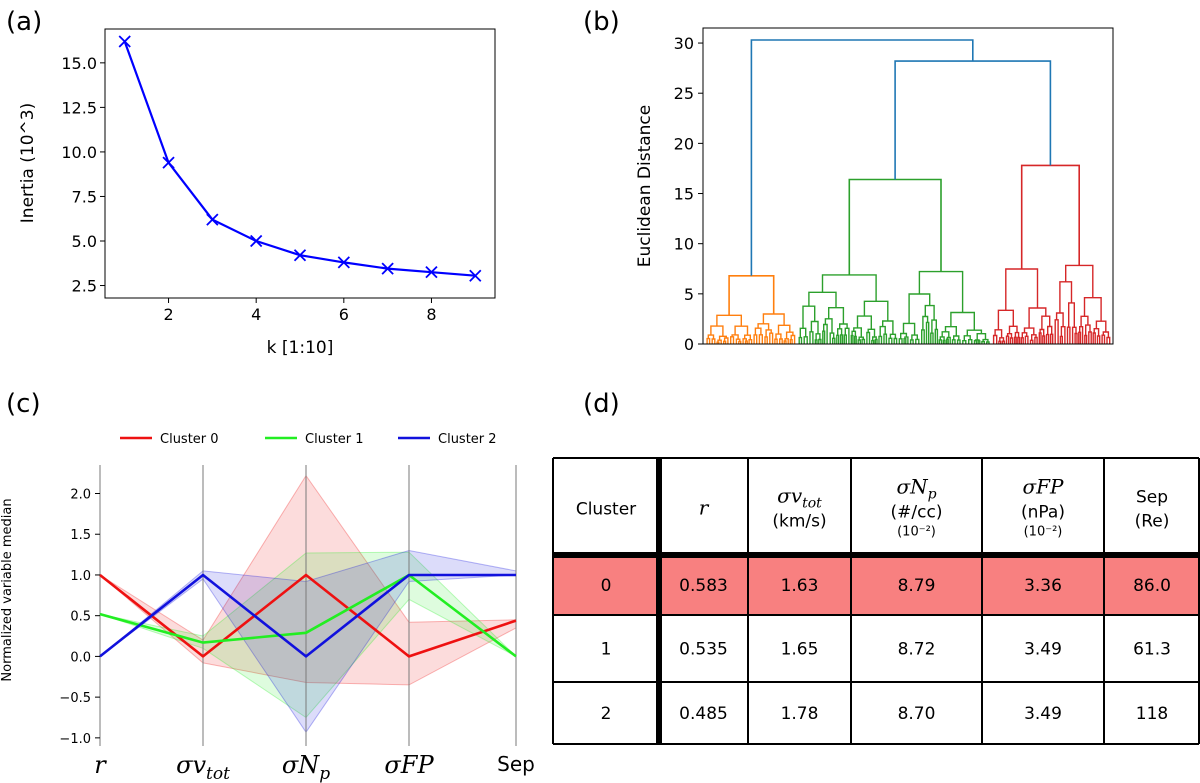 The width and height of the screenshot is (1200, 783). Describe the element at coordinates (684, 93) in the screenshot. I see `chart-b-ytick-label: 25` at that location.